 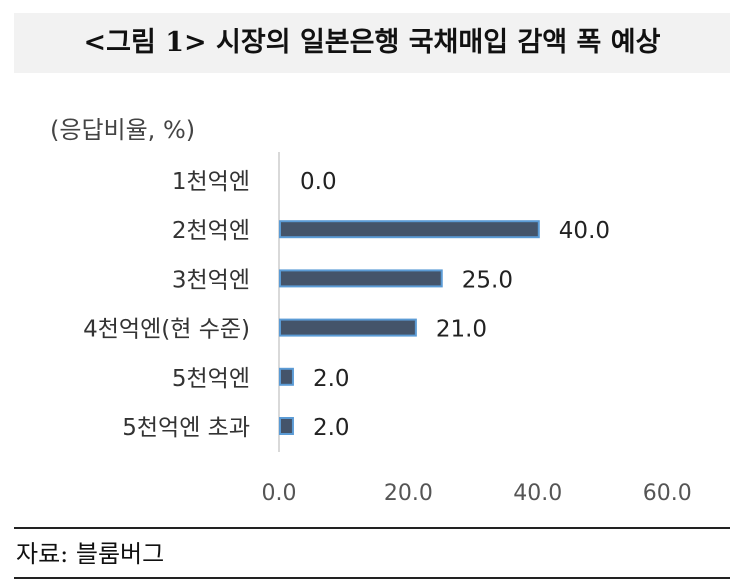 I want to click on data-label: 0.0, so click(x=318, y=182).